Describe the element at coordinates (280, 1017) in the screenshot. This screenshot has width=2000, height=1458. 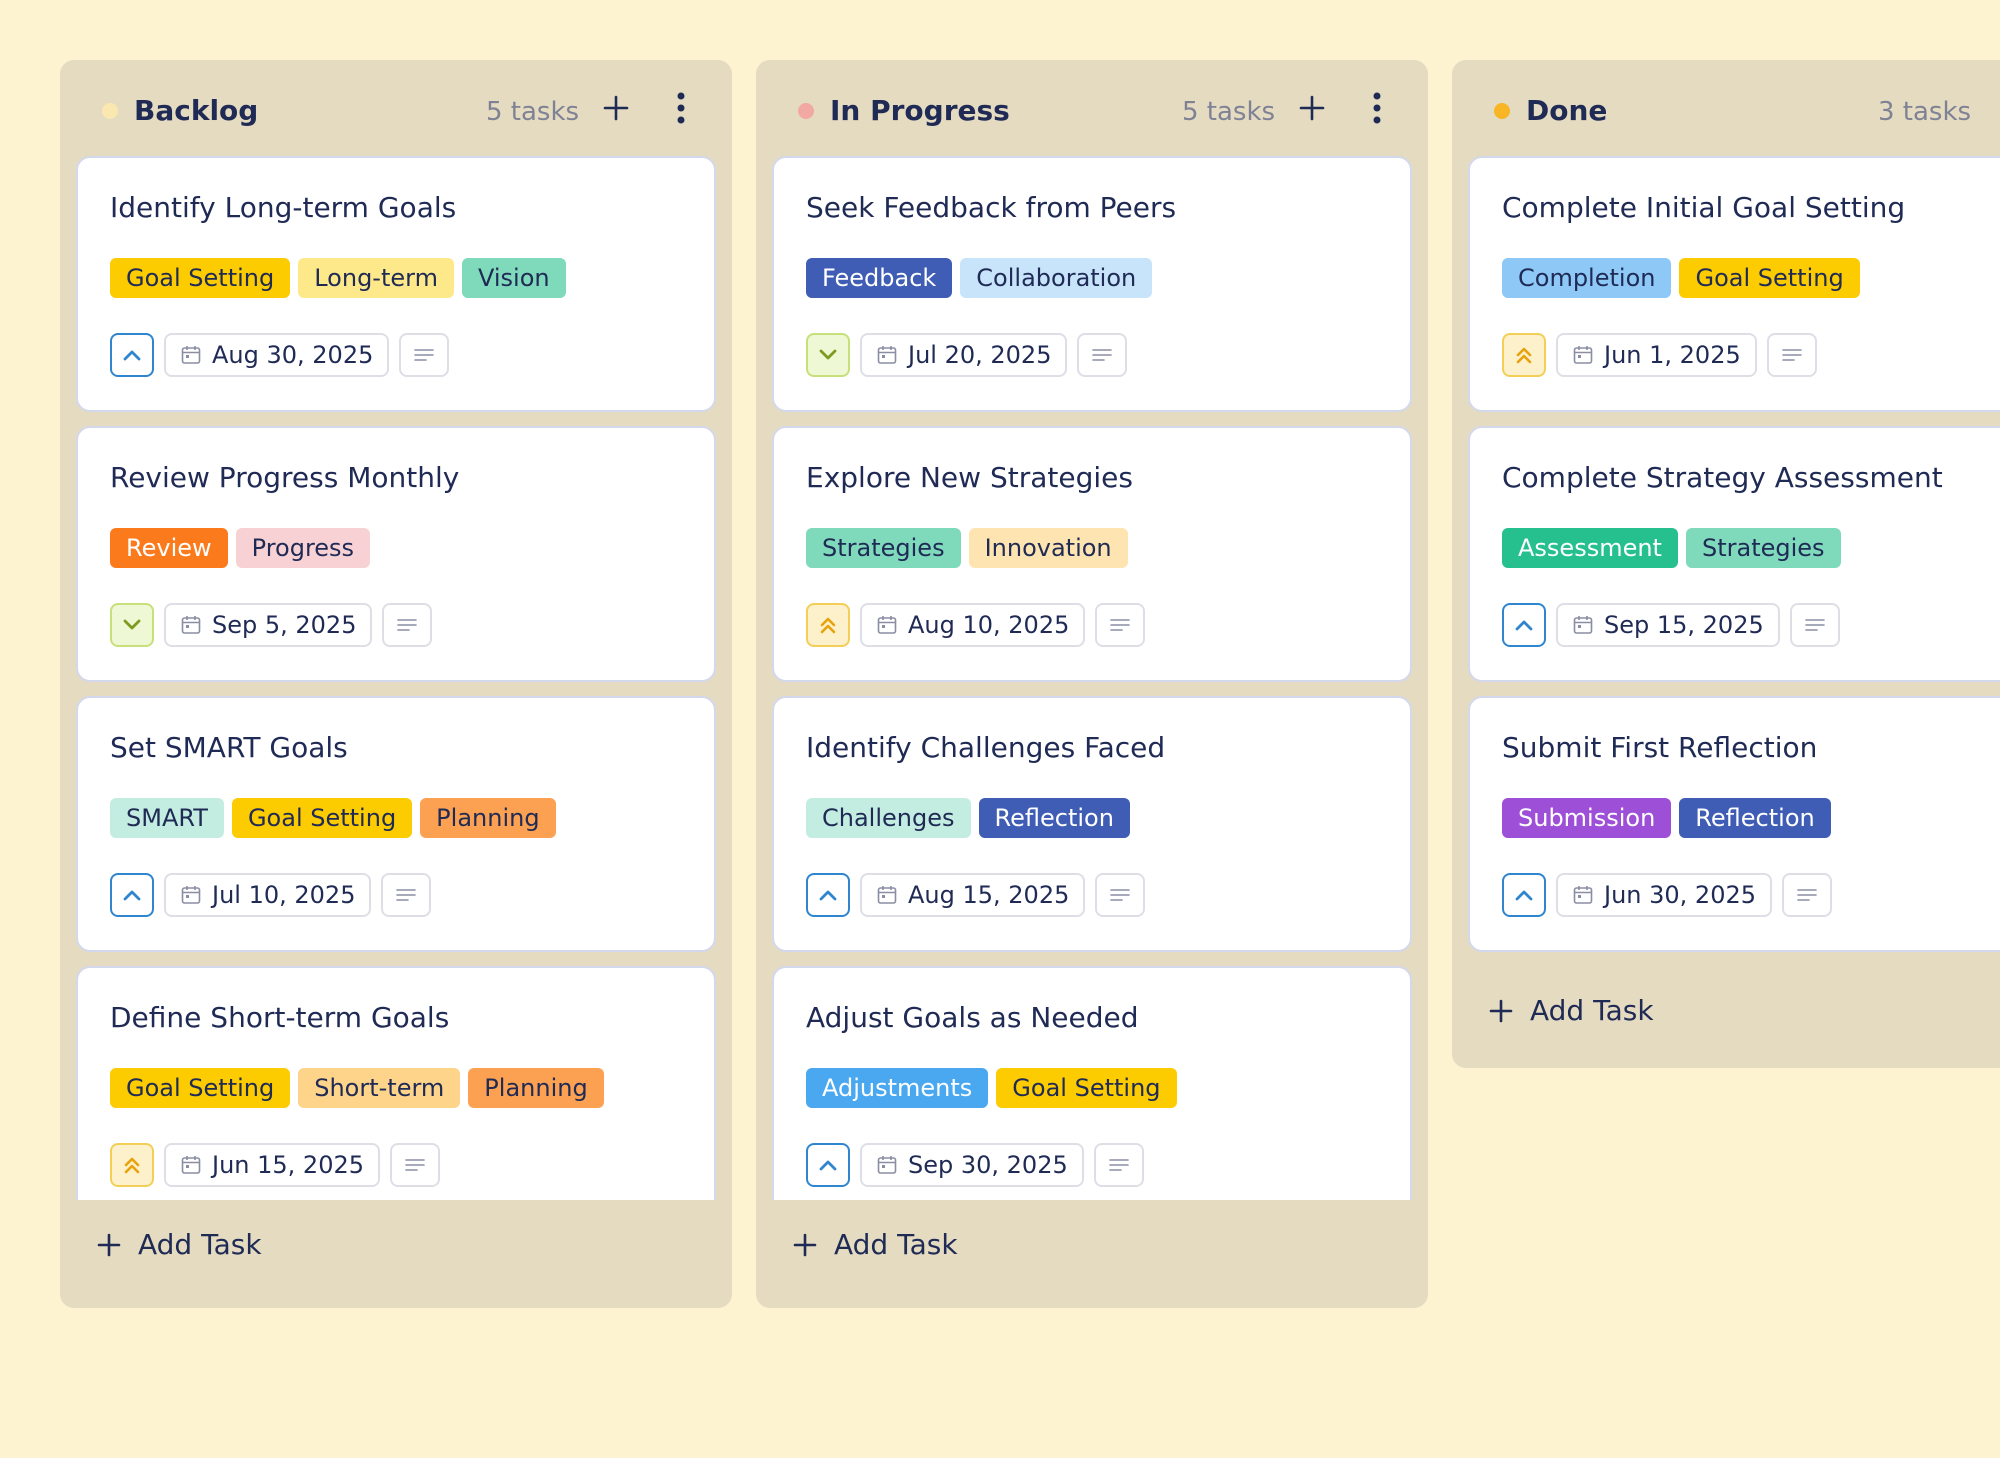
I see `task-title: Define Short-term Goals` at that location.